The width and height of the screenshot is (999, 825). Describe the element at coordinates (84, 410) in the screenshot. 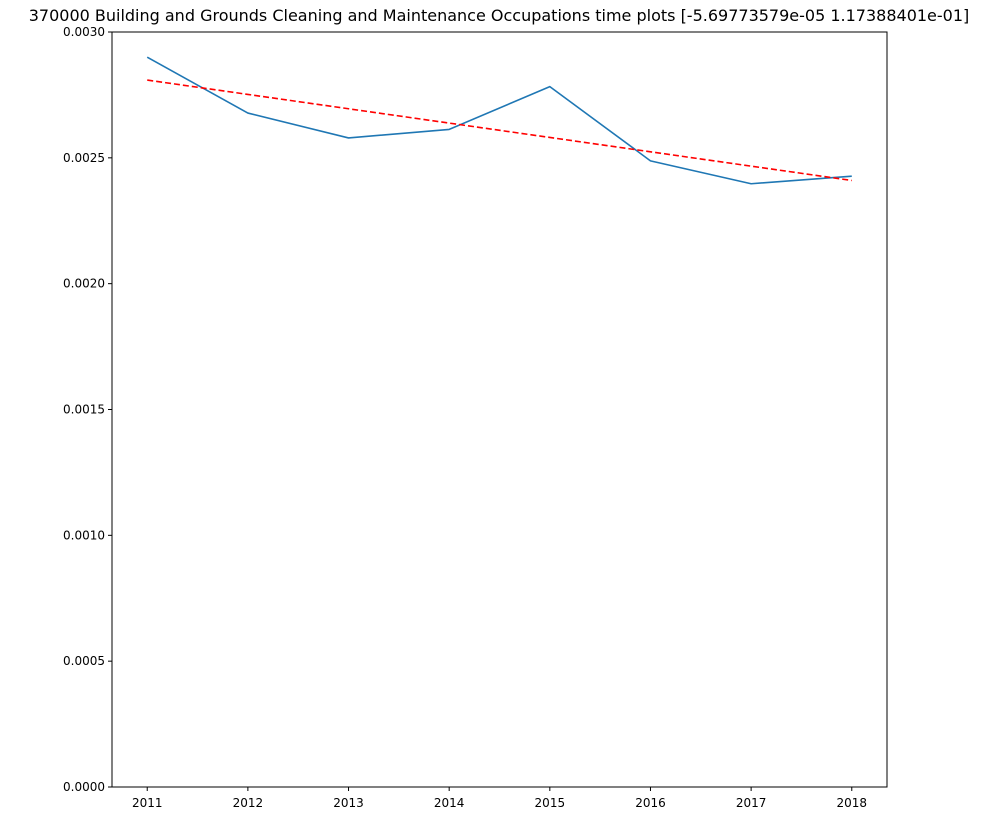

I see `y-tick-label: 0.0015` at that location.